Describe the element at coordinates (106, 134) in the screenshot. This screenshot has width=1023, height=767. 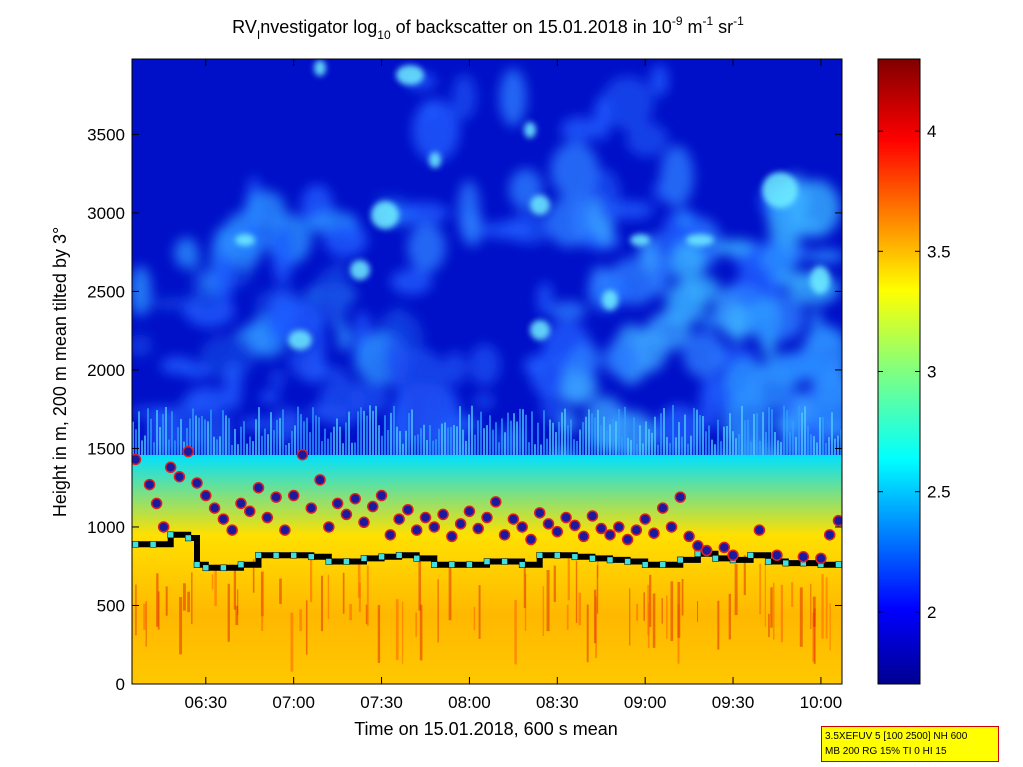
I see `y-tick-label: 3500` at that location.